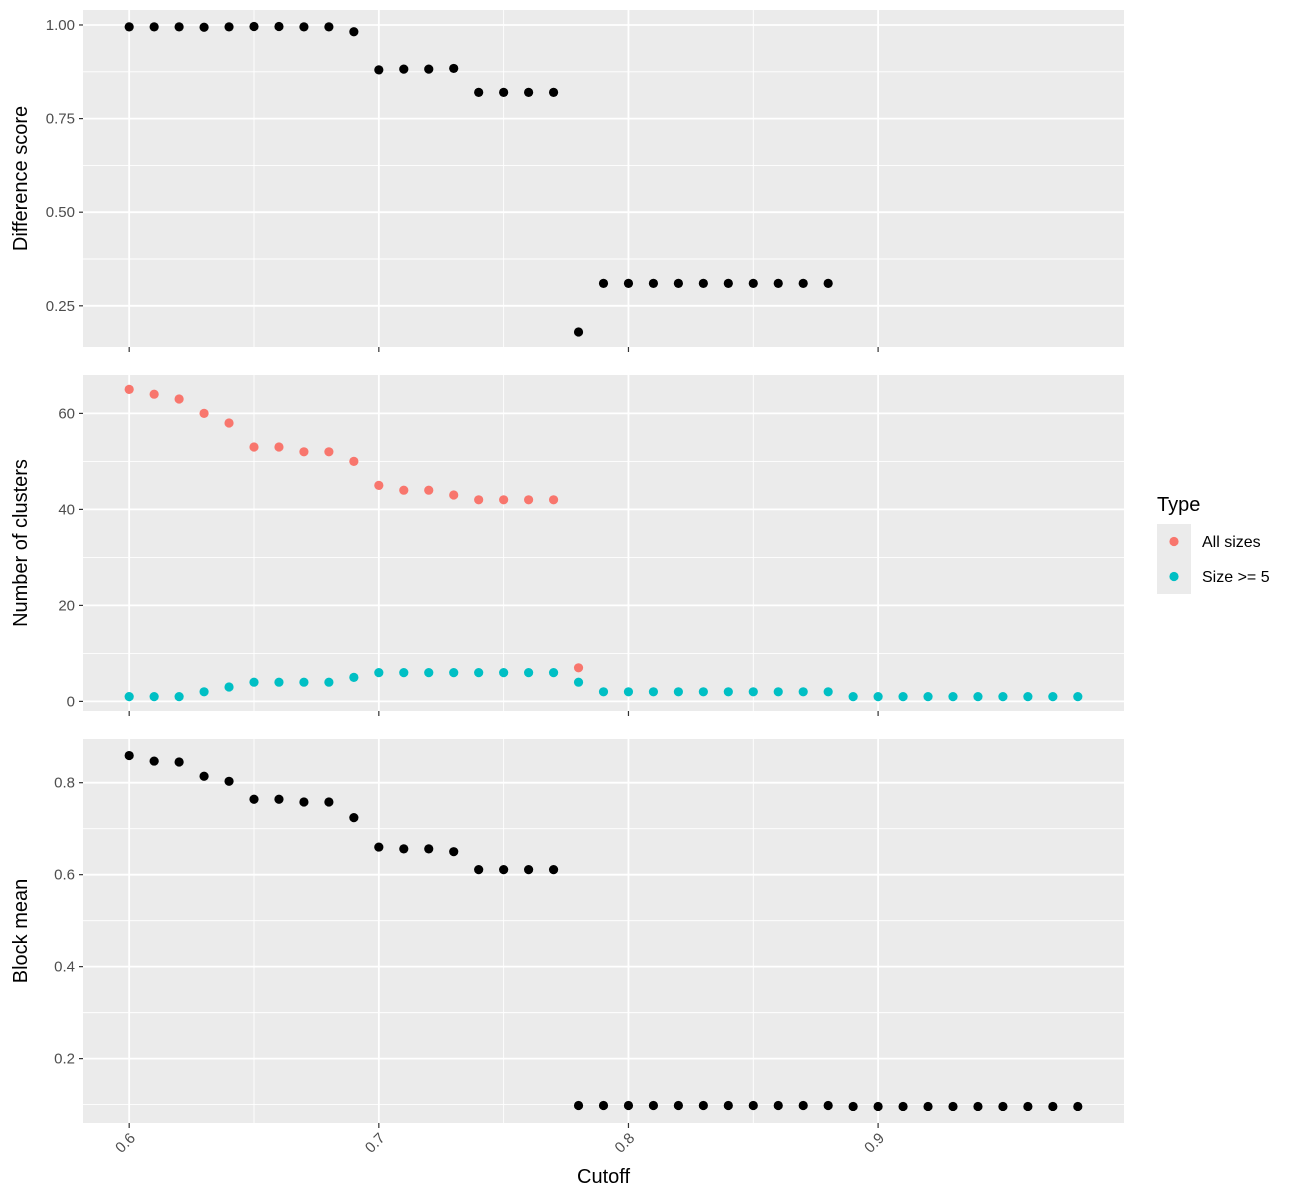  I want to click on legend-label: Size >= 5, so click(1236, 577).